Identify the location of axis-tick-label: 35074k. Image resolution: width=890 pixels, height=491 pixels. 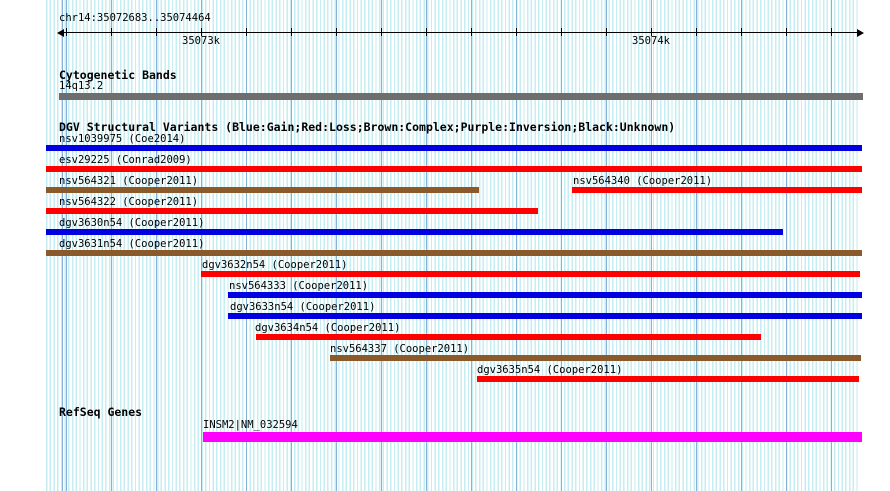
(651, 41).